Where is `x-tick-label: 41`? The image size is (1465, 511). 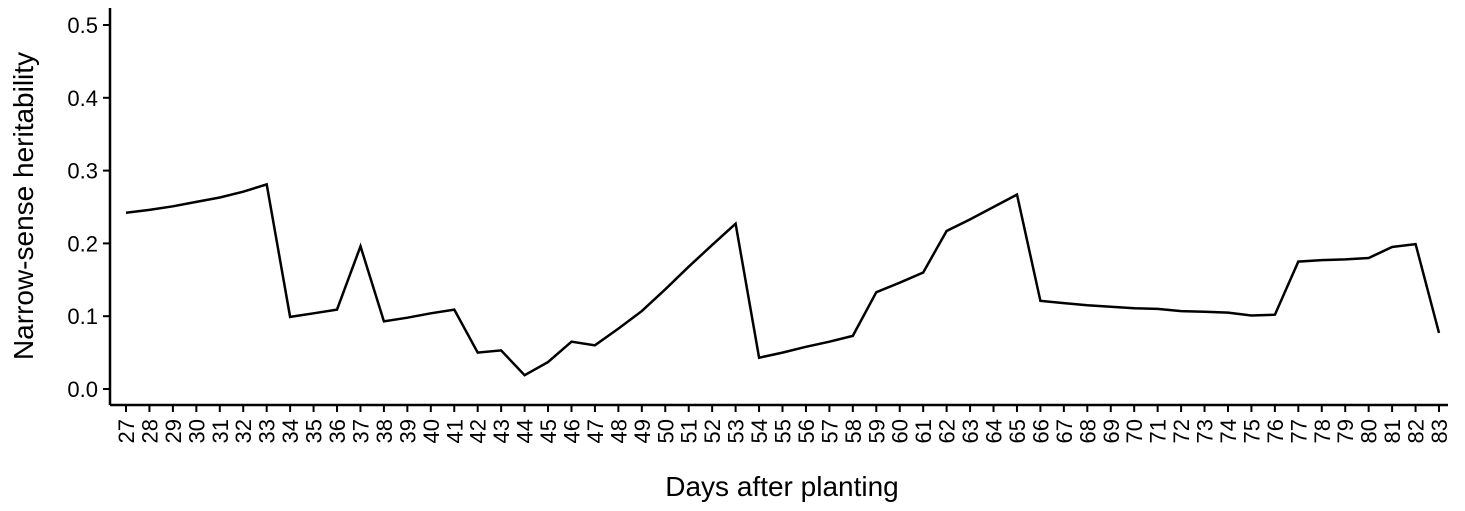 x-tick-label: 41 is located at coordinates (454, 431).